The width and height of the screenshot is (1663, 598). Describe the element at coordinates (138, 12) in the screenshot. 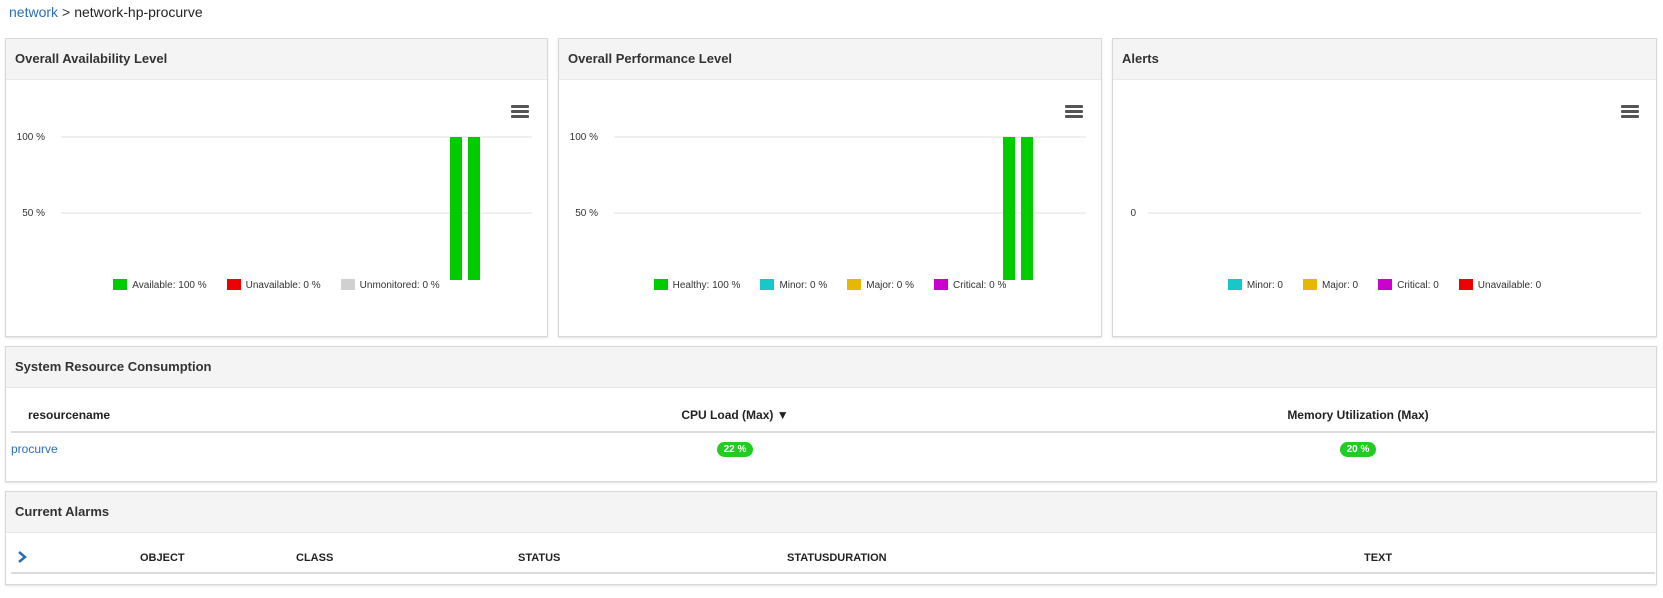

I see `breadcrumb-current: network-hp-procurve` at that location.